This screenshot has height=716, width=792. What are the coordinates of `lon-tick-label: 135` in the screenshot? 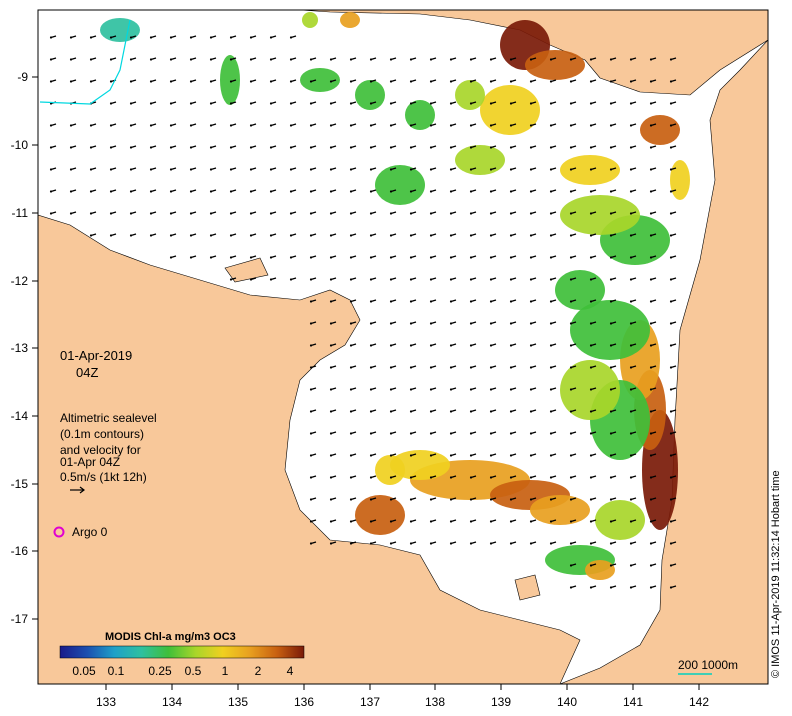 It's located at (238, 702).